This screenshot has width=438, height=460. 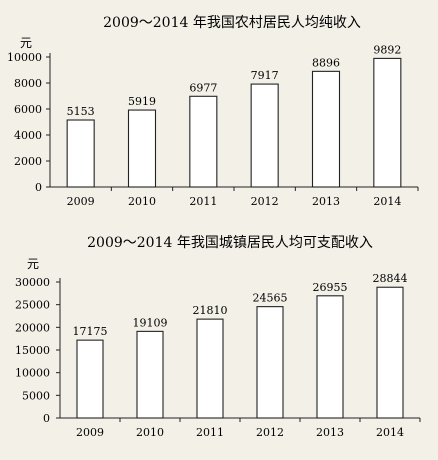 I want to click on y-tick-label: 5000, so click(x=36, y=395).